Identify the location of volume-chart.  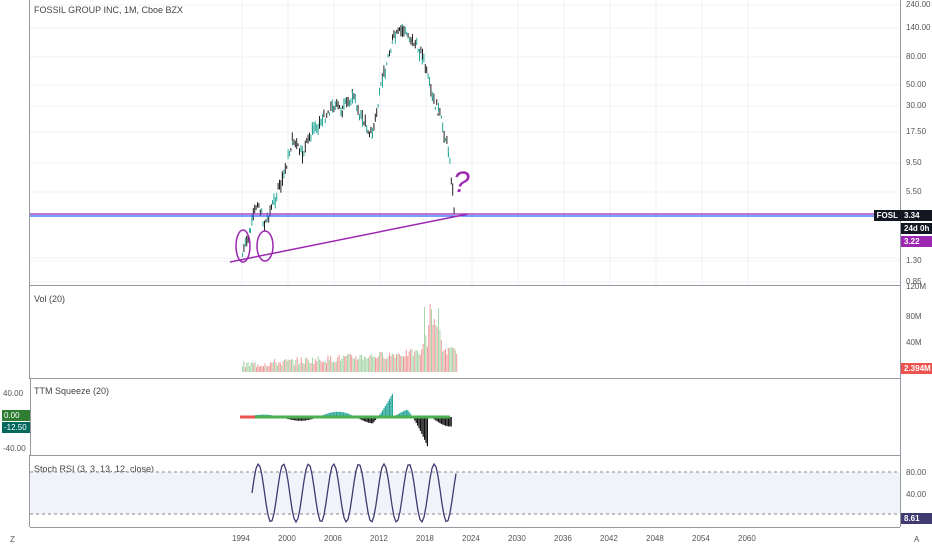
(350, 337).